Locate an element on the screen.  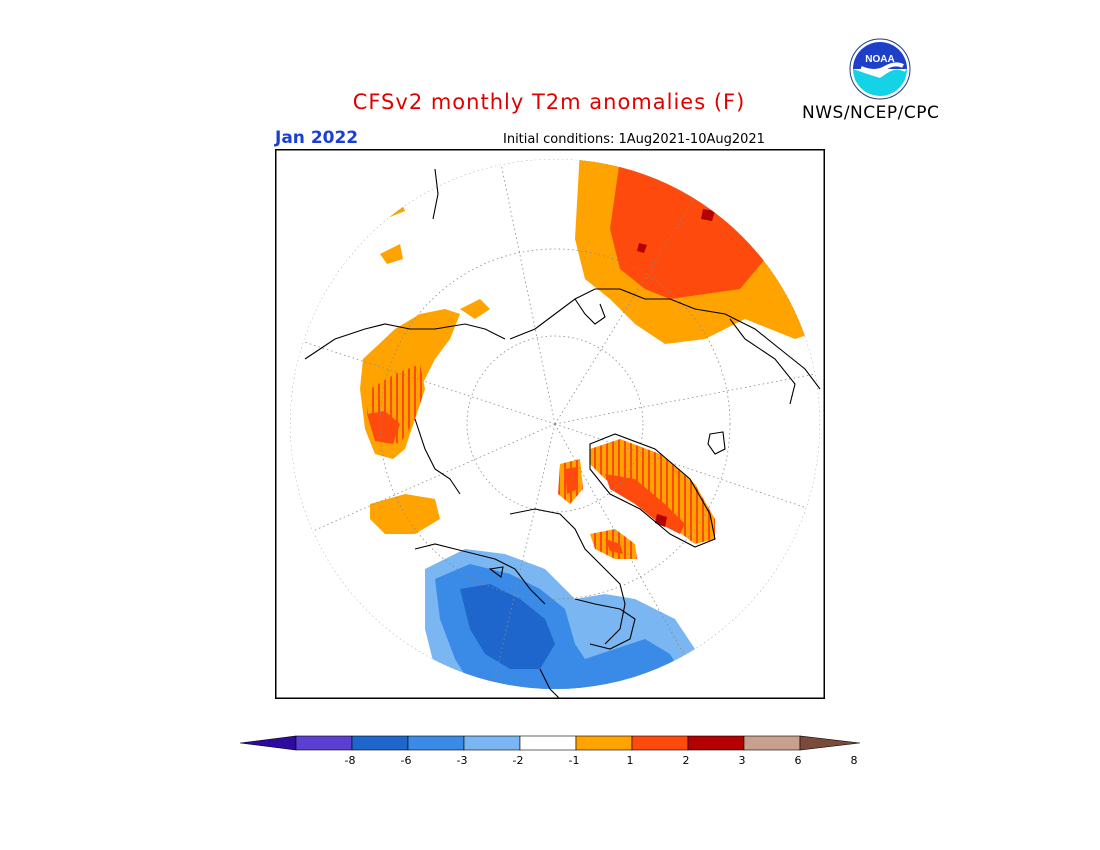
coast-greenland is located at coordinates (652, 490).